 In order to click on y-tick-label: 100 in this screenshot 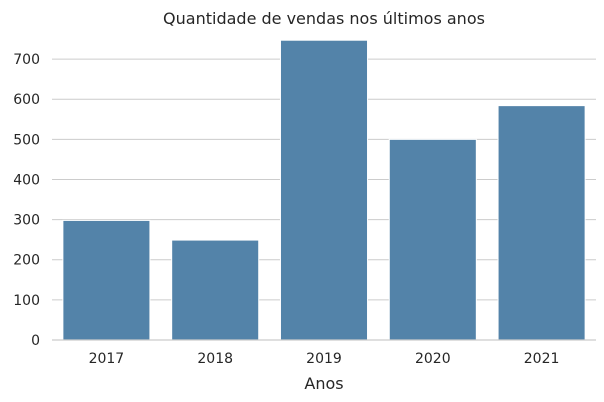, I will do `click(26, 301)`.